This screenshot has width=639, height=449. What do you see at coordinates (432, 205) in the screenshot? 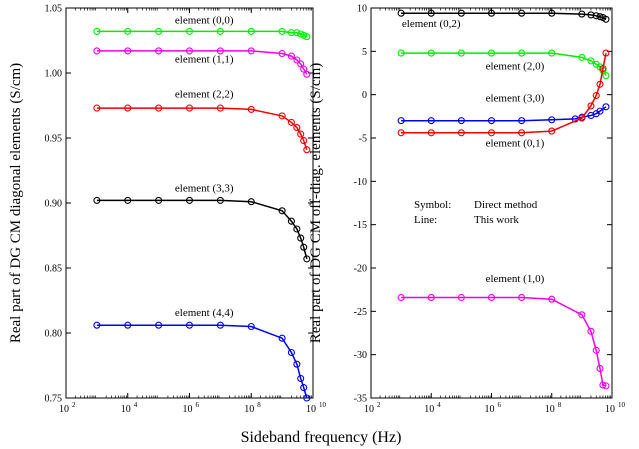
I see `legend-key: Symbol:` at bounding box center [432, 205].